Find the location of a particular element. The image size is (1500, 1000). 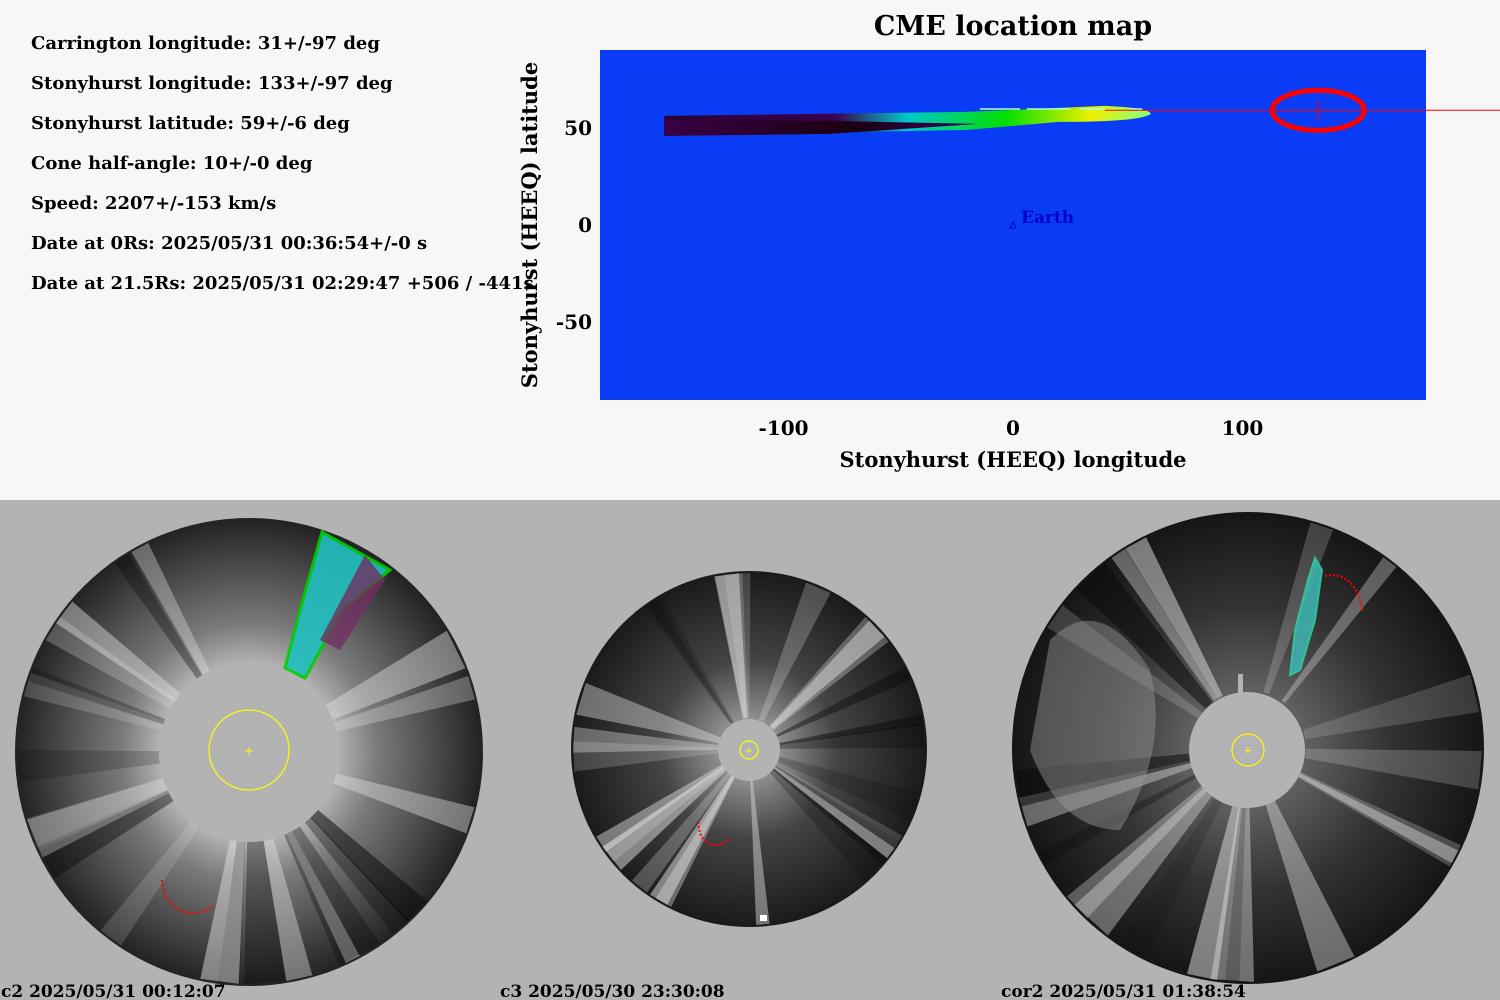

cor2-sun-center-icon: + is located at coordinates (1247, 750).